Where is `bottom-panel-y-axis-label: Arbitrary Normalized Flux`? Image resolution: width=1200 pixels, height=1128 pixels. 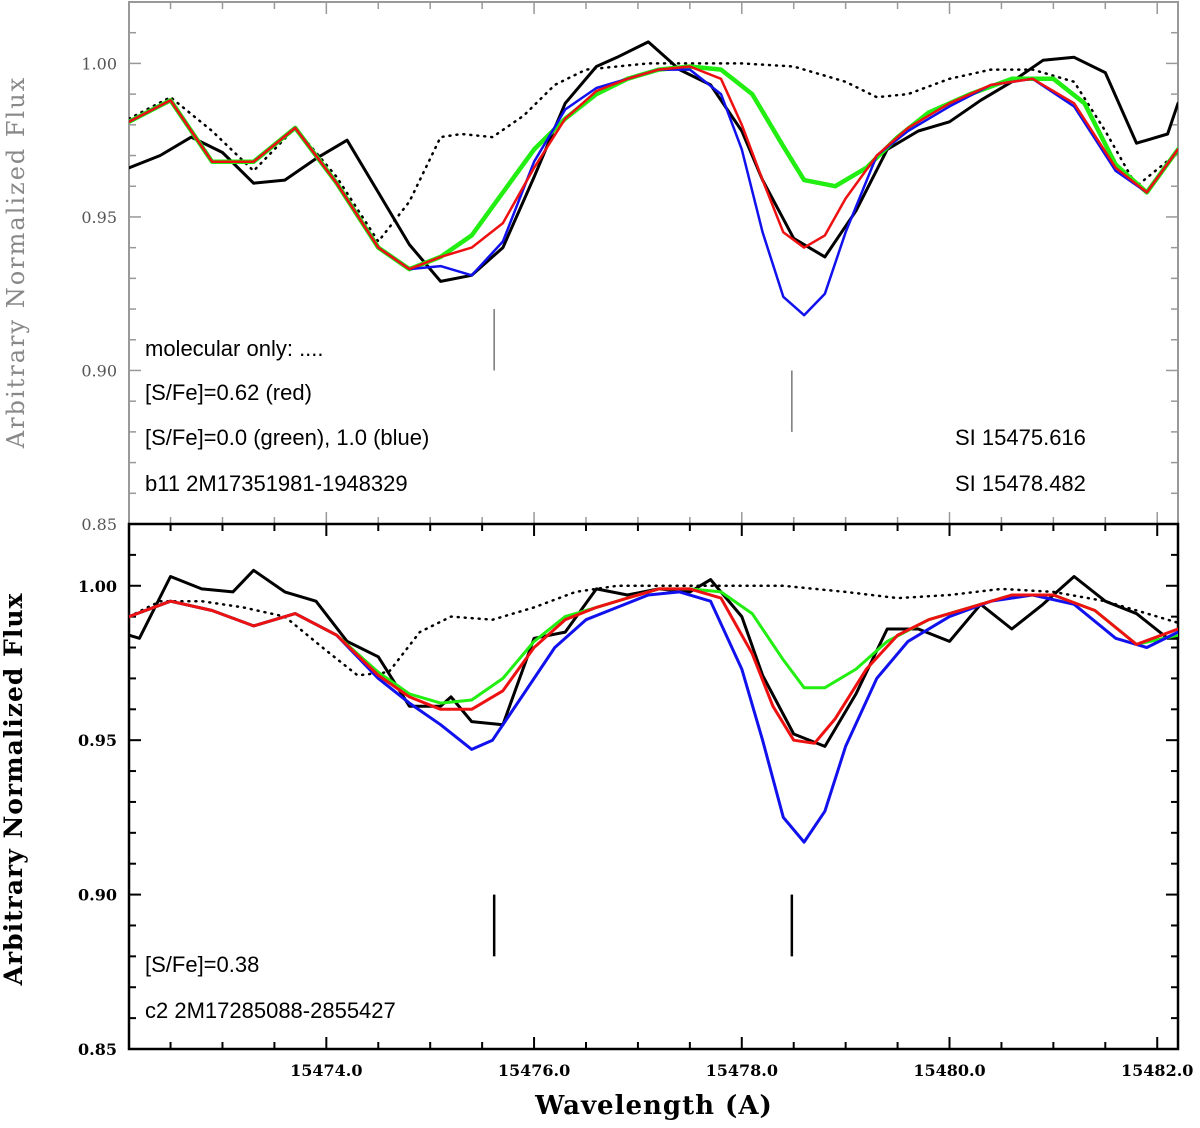 bottom-panel-y-axis-label: Arbitrary Normalized Flux is located at coordinates (14, 789).